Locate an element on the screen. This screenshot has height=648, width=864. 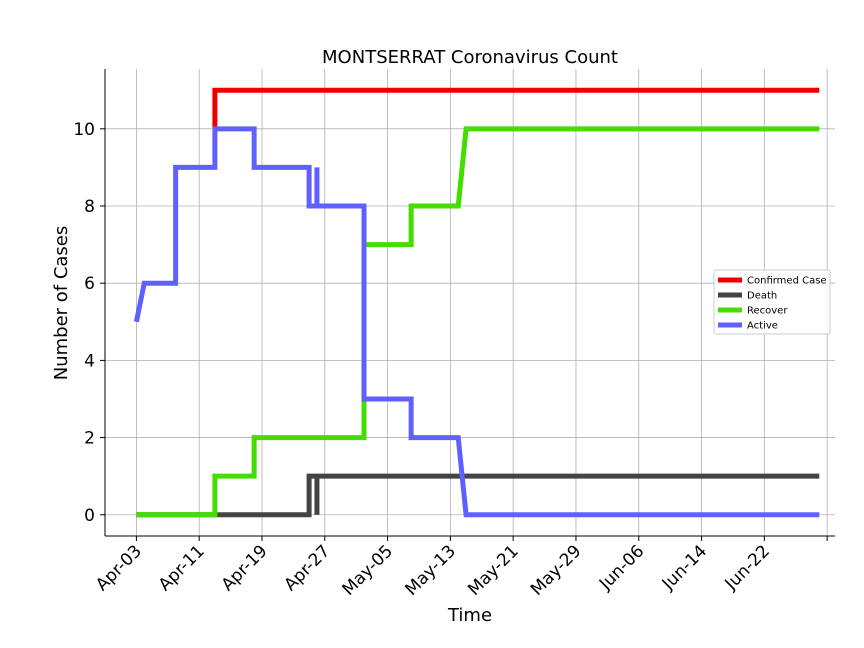
y-tick-label: 4 is located at coordinates (89, 361).